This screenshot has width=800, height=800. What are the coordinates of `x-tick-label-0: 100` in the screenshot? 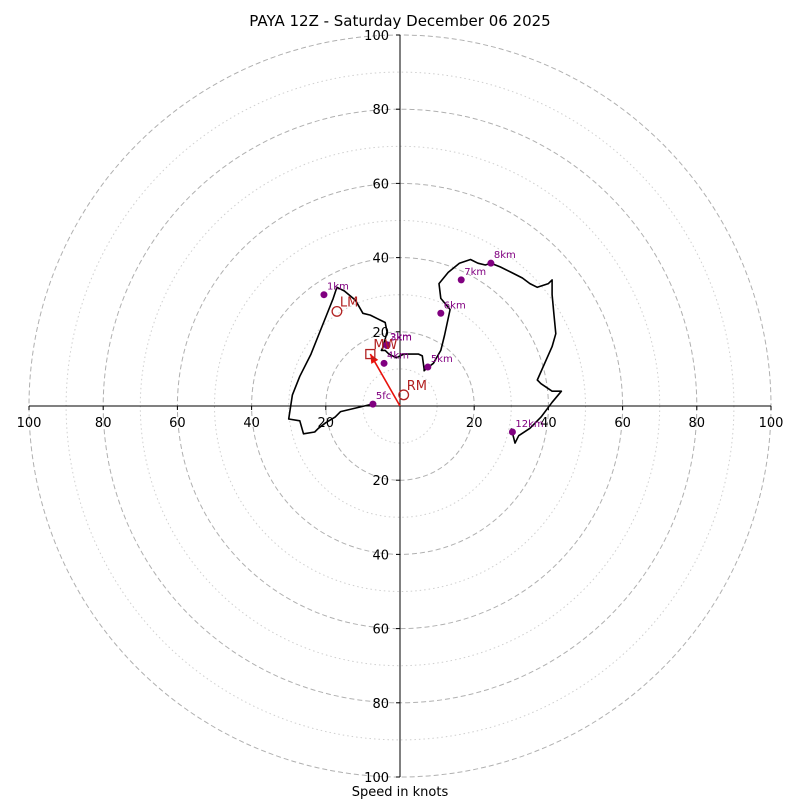 It's located at (29, 423).